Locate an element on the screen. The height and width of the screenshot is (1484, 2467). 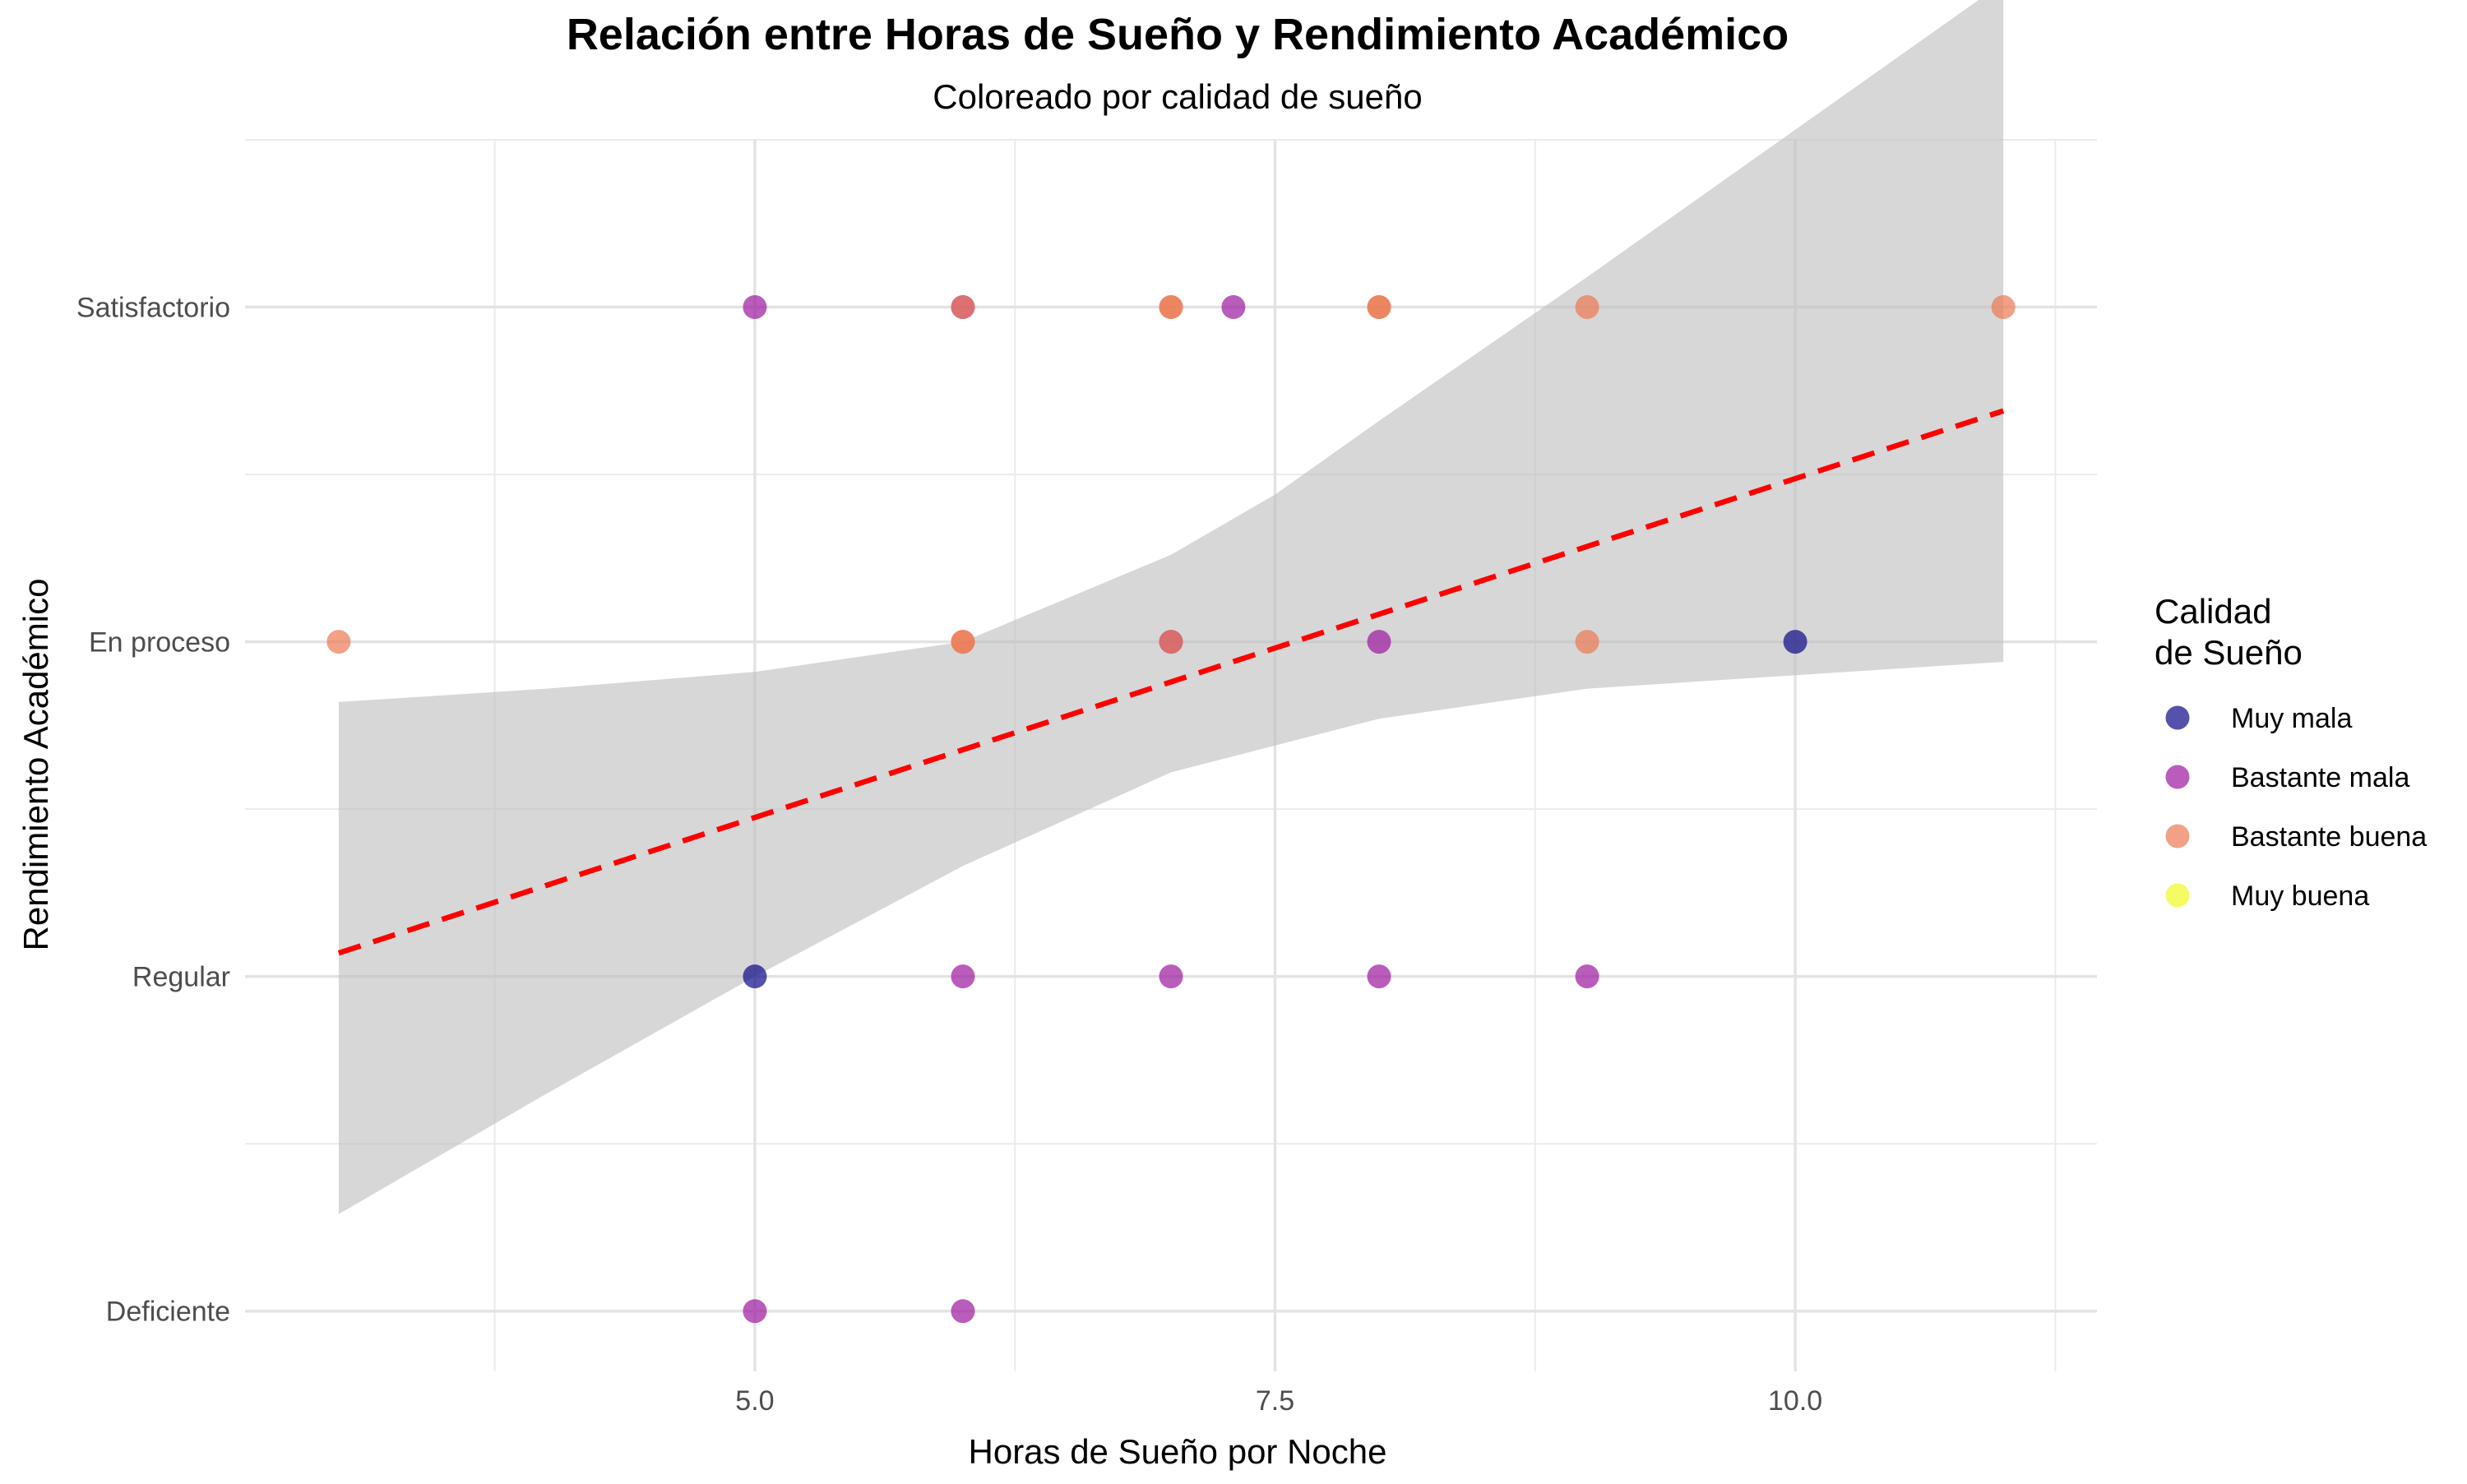
y-axis-label: Rendimiento Académico is located at coordinates (36, 765).